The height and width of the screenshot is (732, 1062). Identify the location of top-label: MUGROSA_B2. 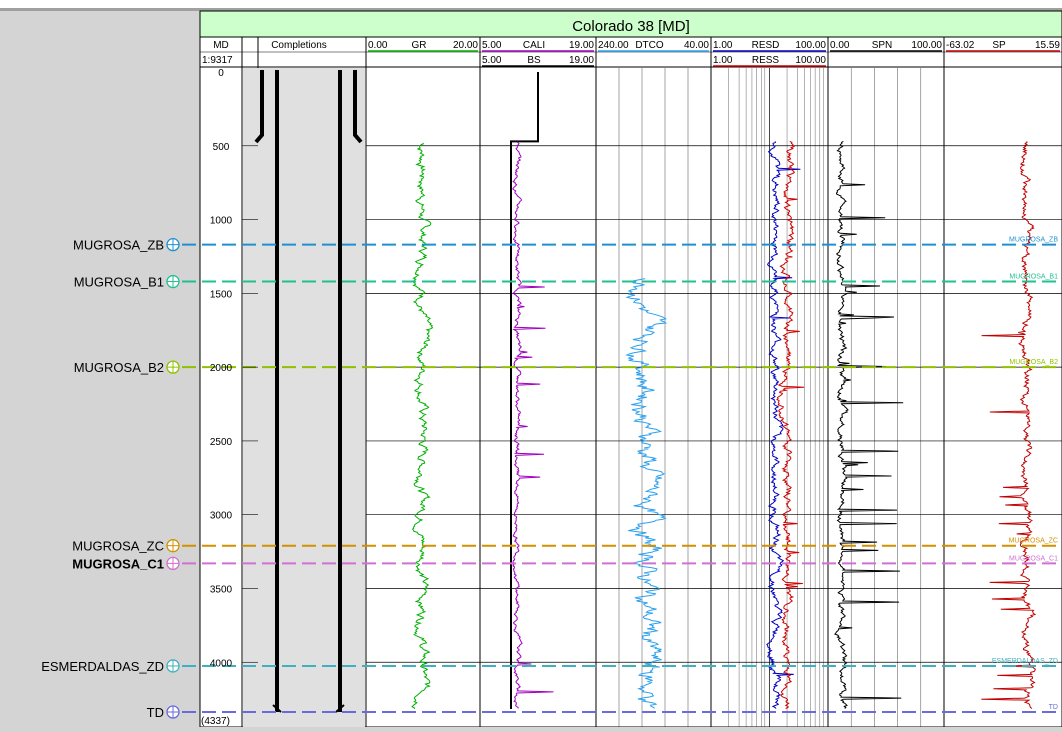
(119, 367).